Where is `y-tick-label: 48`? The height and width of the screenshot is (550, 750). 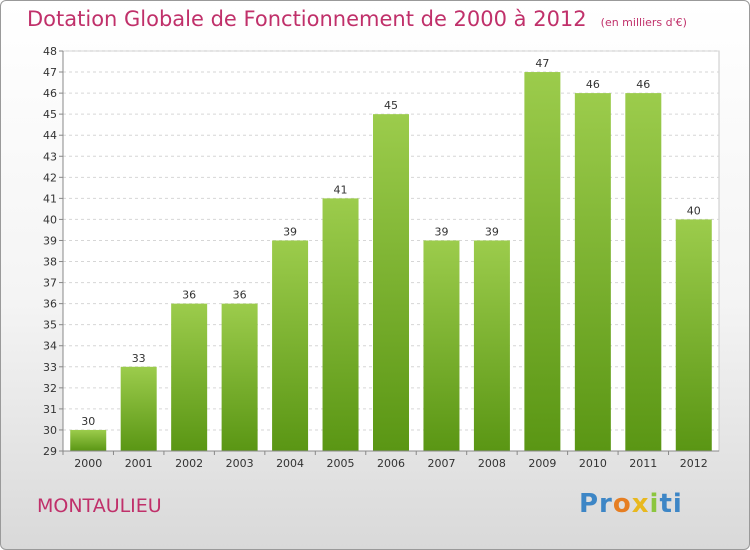
y-tick-label: 48 is located at coordinates (50, 51).